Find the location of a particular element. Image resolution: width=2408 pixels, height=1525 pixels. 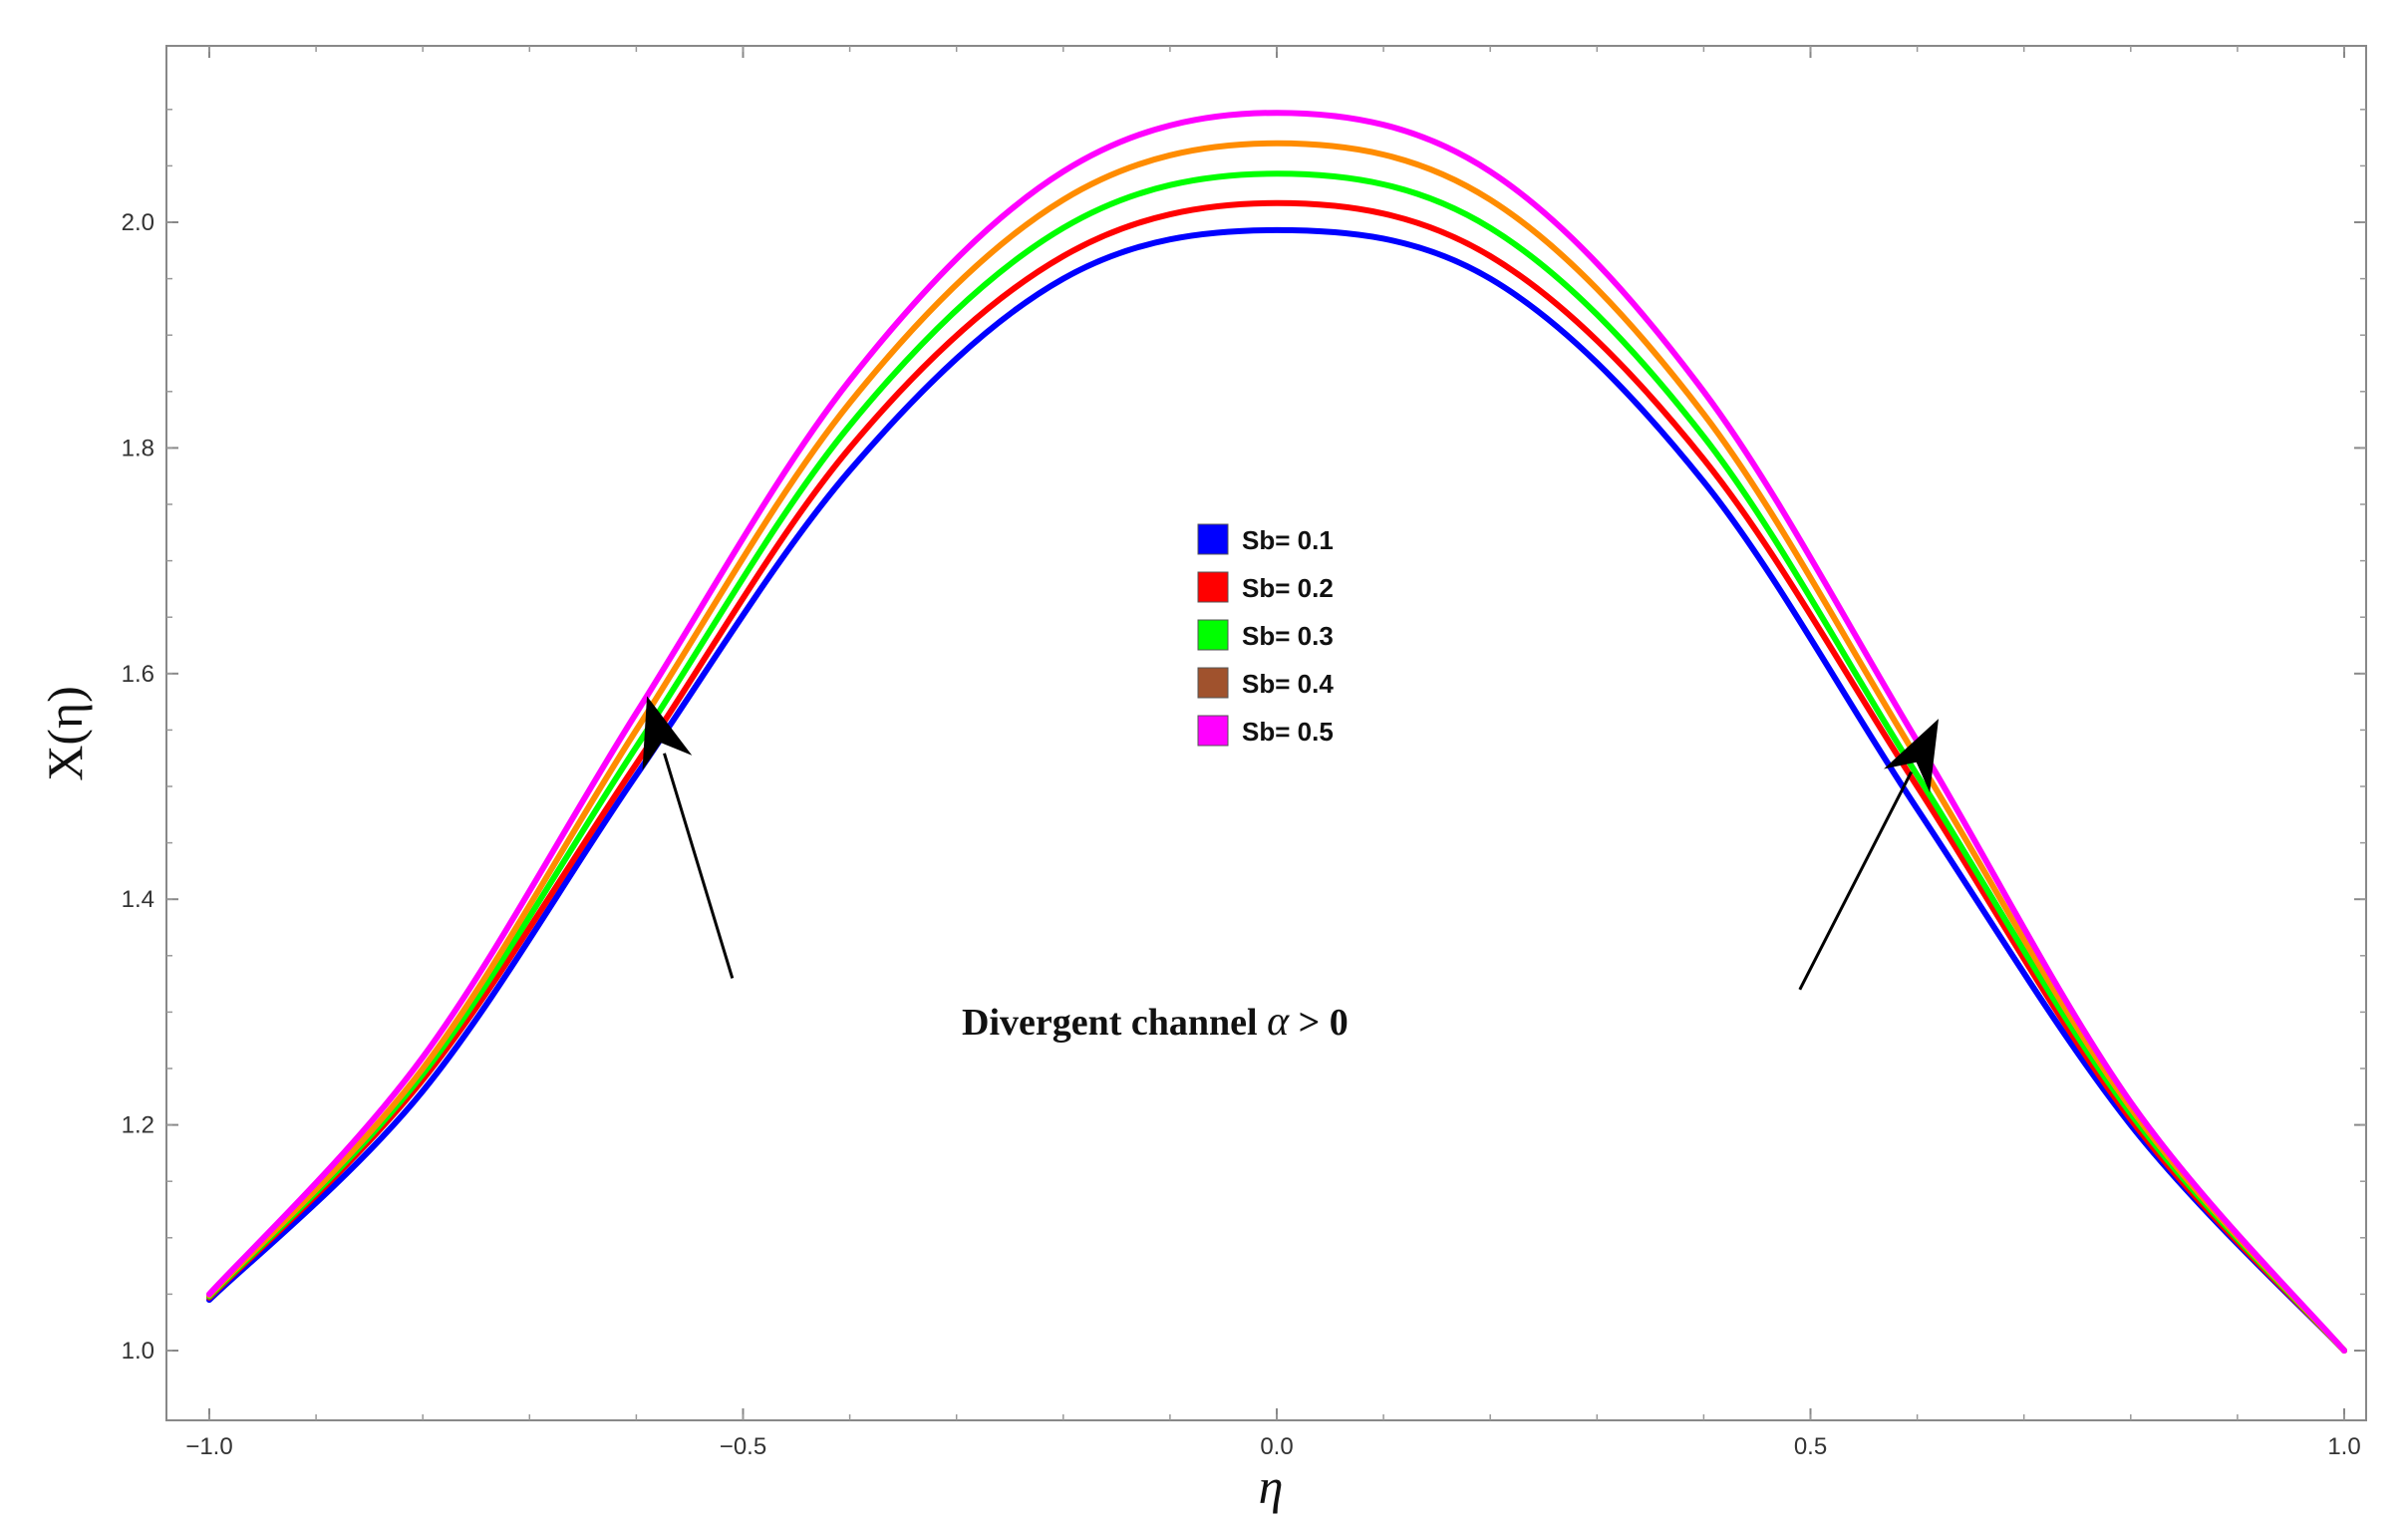

y-tick-label: 1.4 is located at coordinates (138, 899).